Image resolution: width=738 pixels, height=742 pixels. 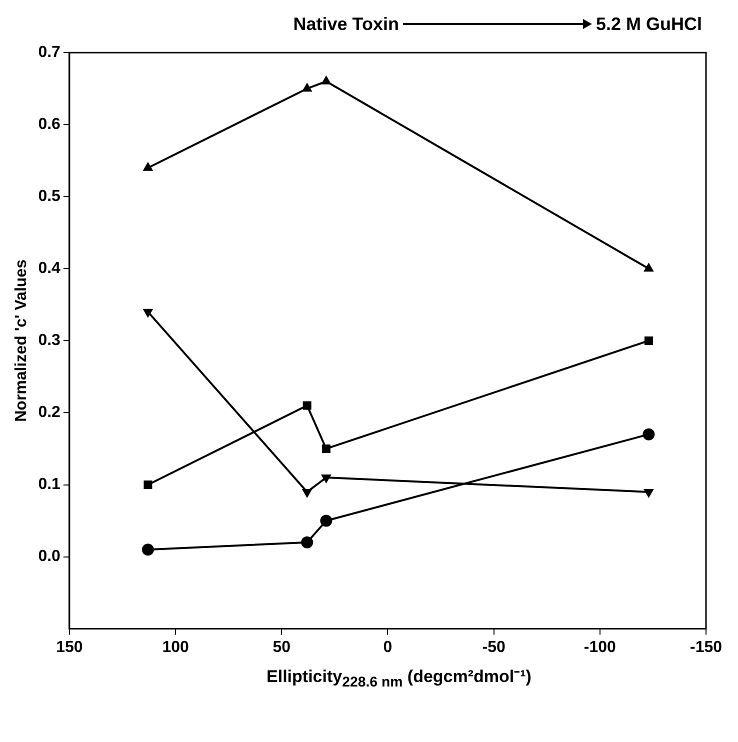 I want to click on y-tick-label: 0.5, so click(x=49, y=197).